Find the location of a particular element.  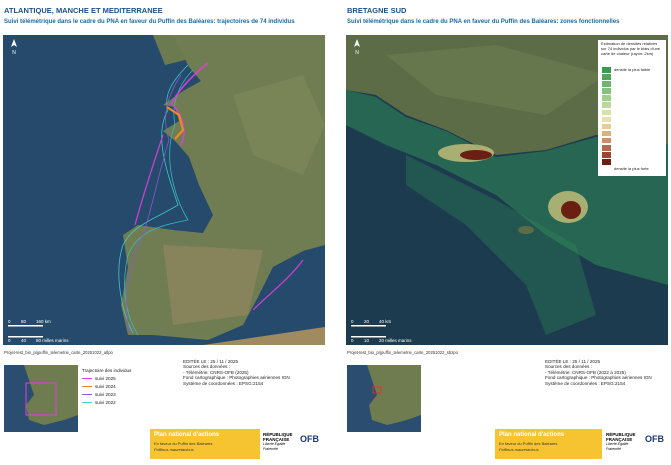

scale-label: 20 is located at coordinates (367, 321).